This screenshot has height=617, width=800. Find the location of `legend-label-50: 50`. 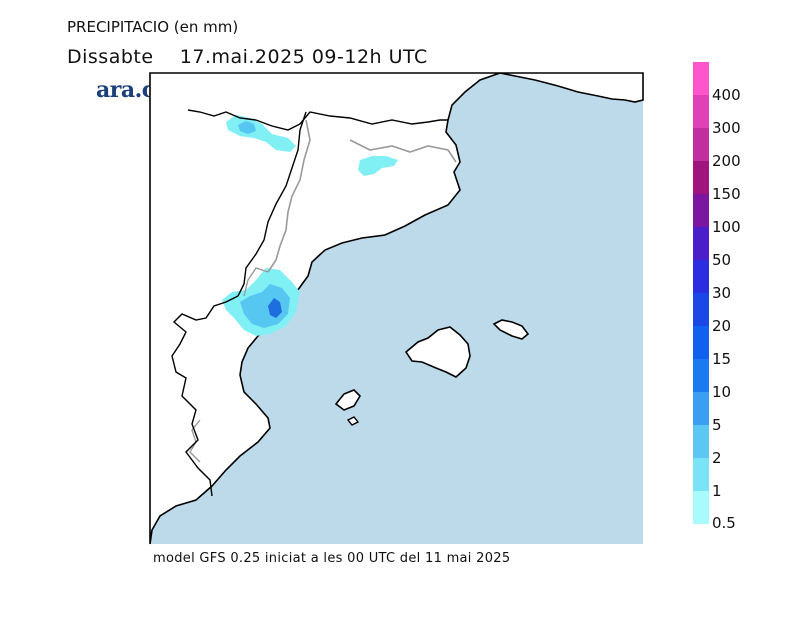

legend-label-50: 50 is located at coordinates (722, 260).